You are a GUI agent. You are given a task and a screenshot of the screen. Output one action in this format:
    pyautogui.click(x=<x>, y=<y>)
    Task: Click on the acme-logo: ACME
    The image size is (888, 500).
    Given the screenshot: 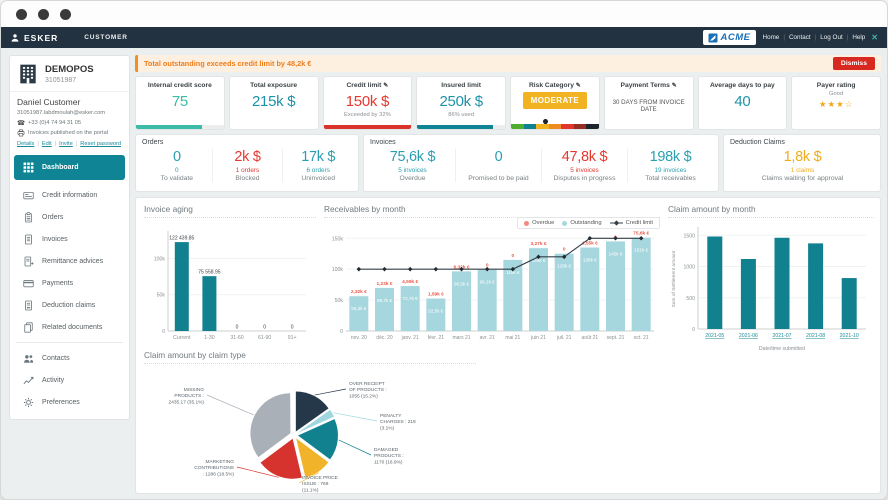 What is the action you would take?
    pyautogui.click(x=729, y=37)
    